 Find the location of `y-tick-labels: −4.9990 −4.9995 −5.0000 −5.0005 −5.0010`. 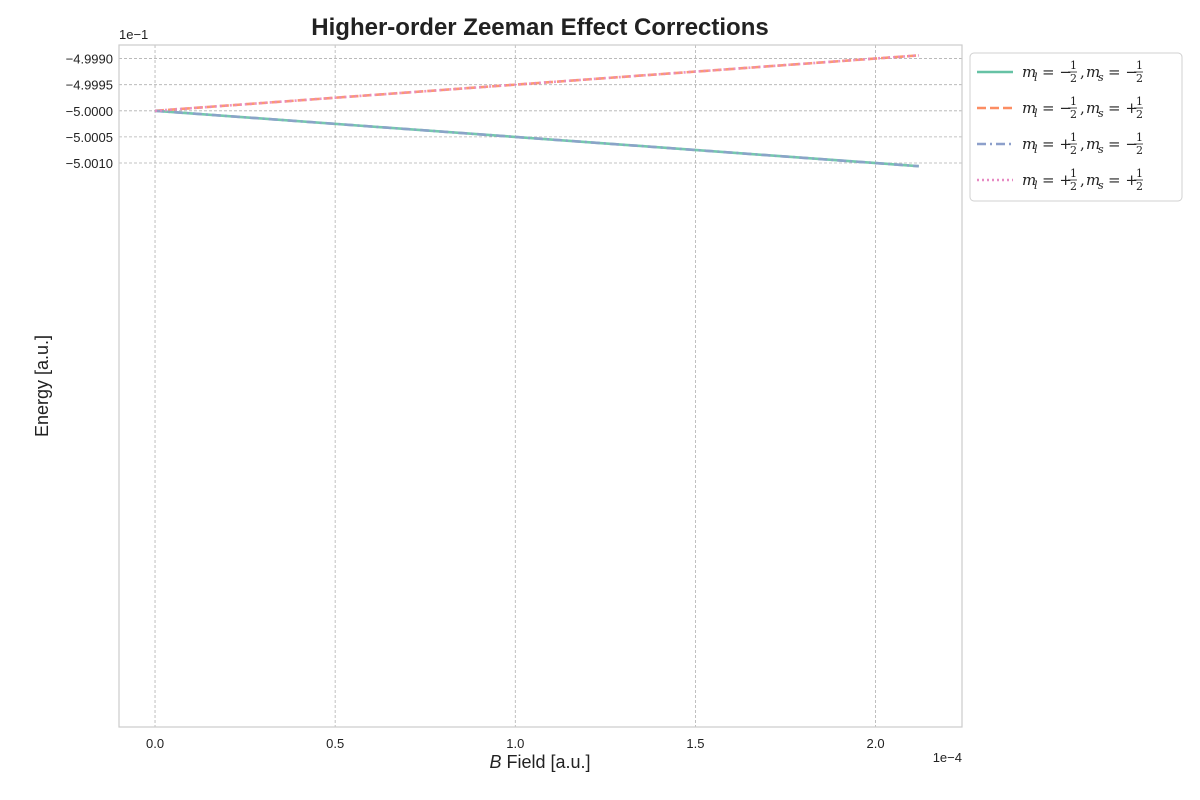

y-tick-labels: −4.9990 −4.9995 −5.0000 −5.0005 −5.0010 is located at coordinates (89, 111).